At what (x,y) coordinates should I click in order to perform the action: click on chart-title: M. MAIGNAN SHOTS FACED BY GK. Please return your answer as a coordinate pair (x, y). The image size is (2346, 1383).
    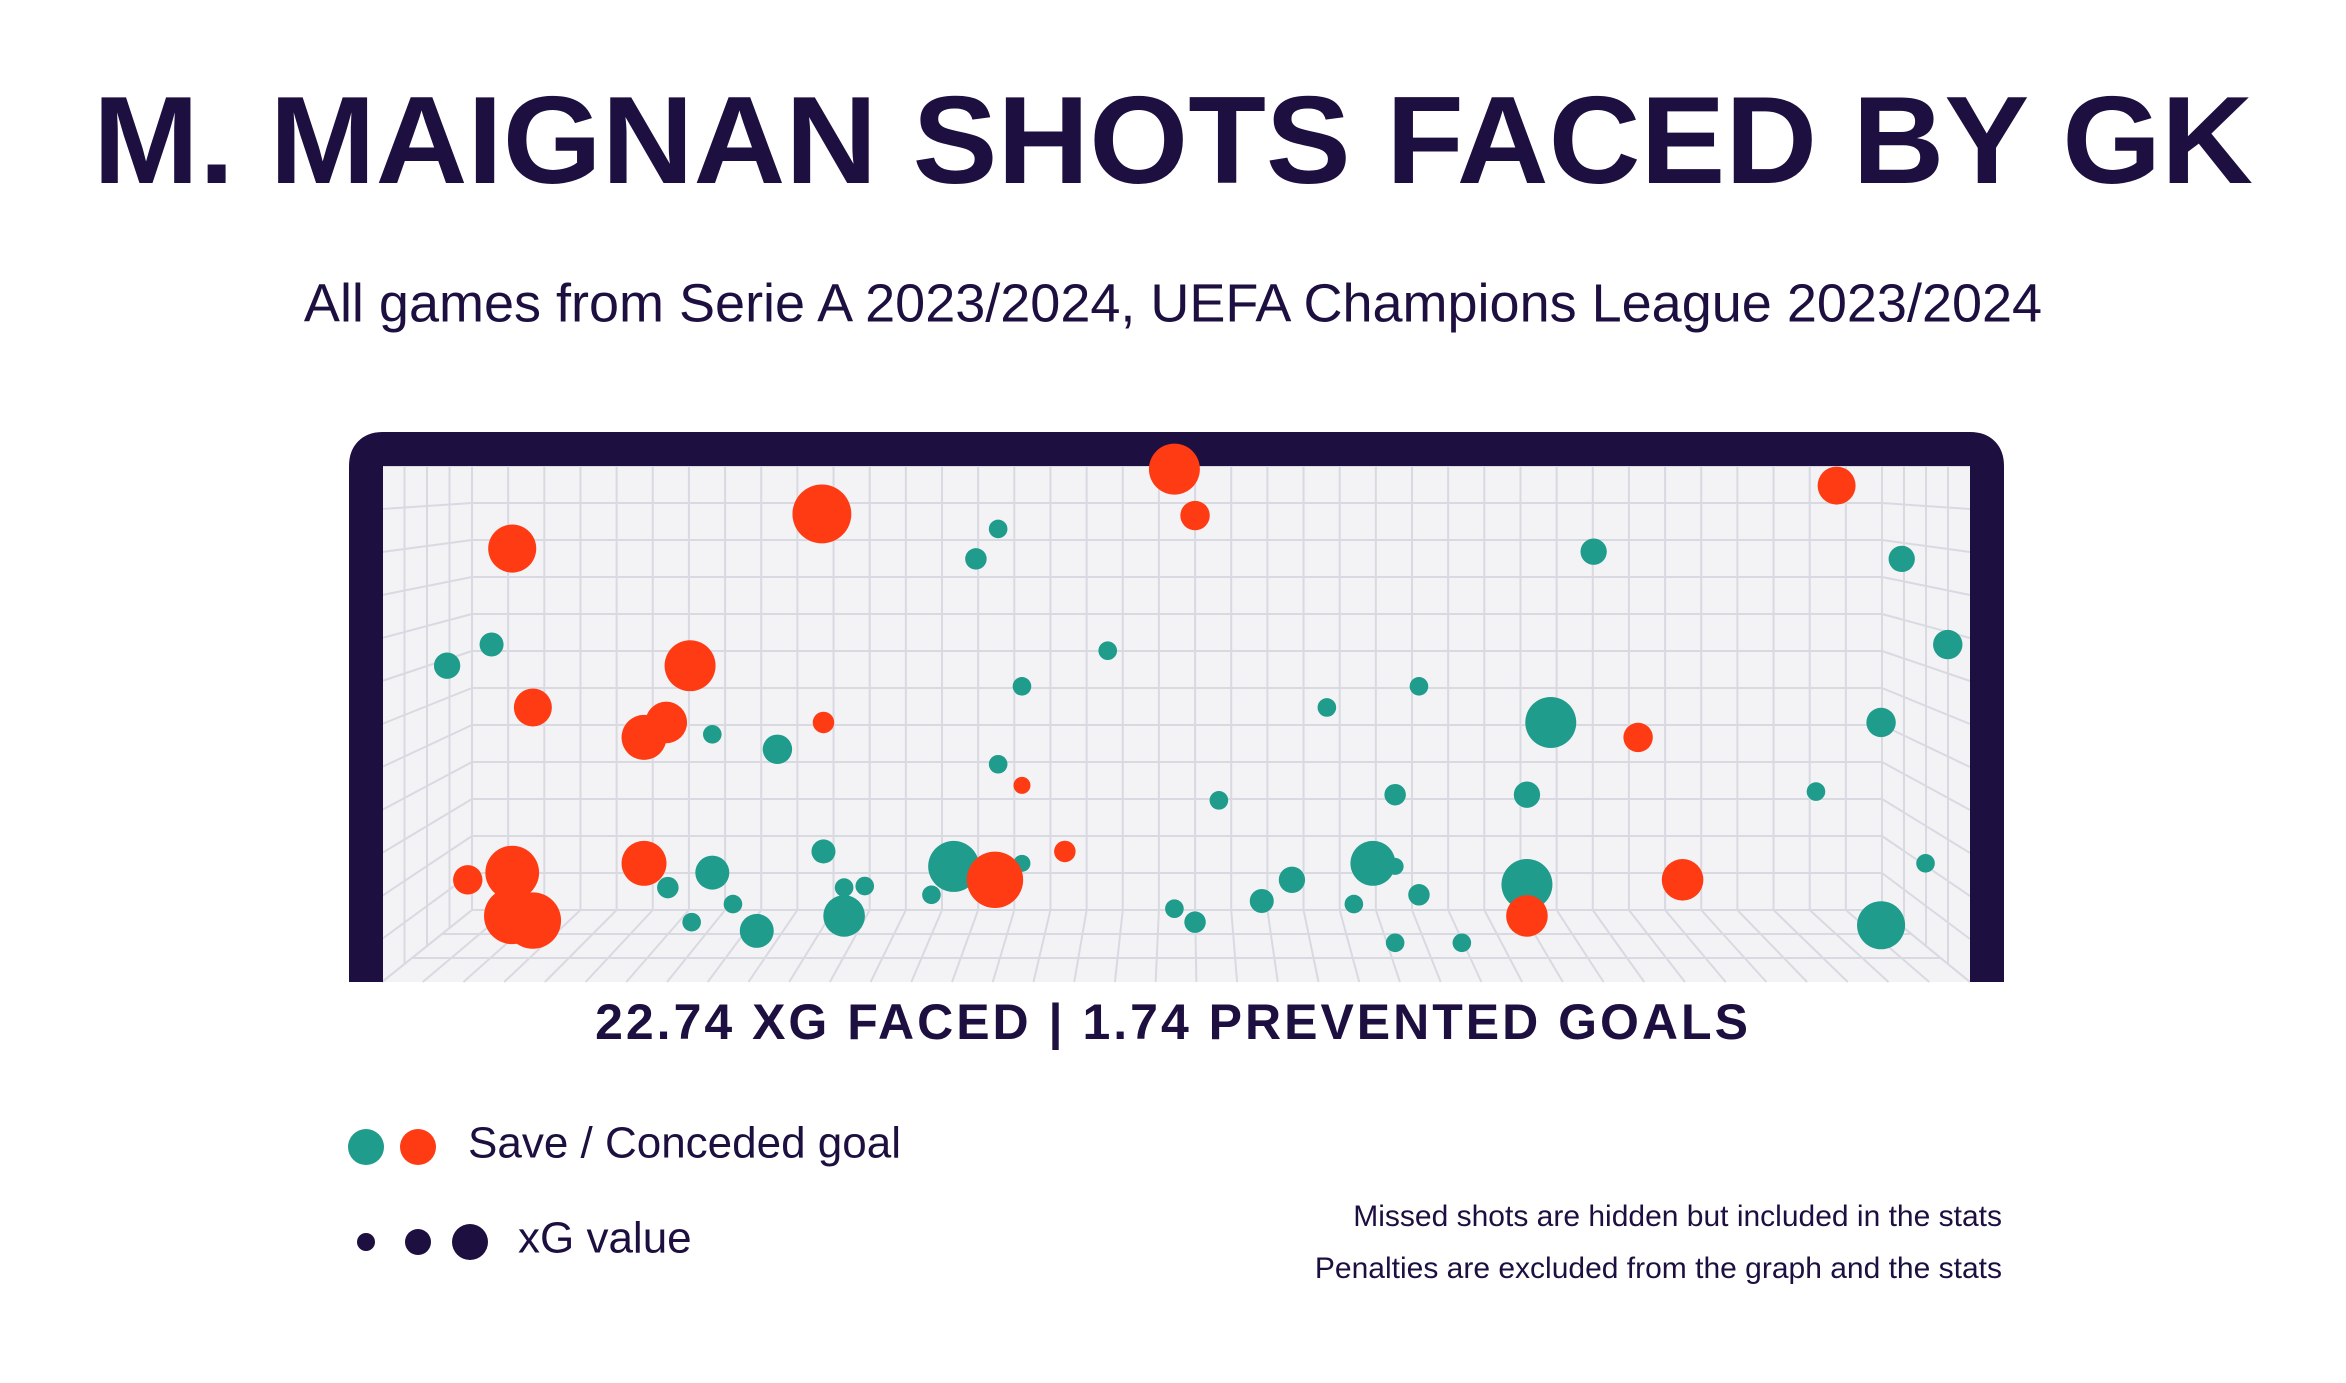
    Looking at the image, I should click on (1173, 141).